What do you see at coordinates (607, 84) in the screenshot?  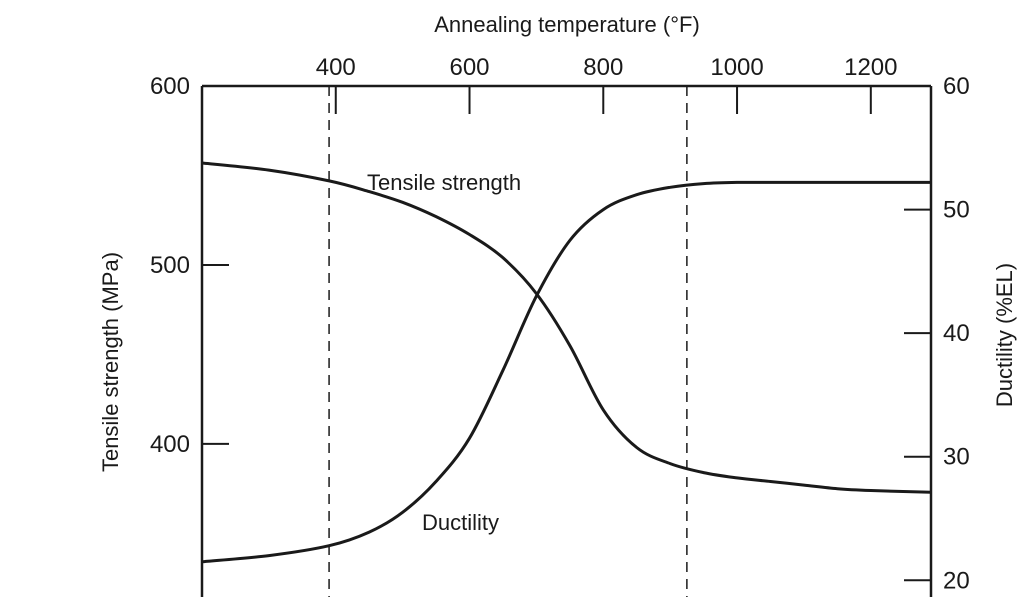 I see `top-axis-ticks: 400 600 800 1000 1200` at bounding box center [607, 84].